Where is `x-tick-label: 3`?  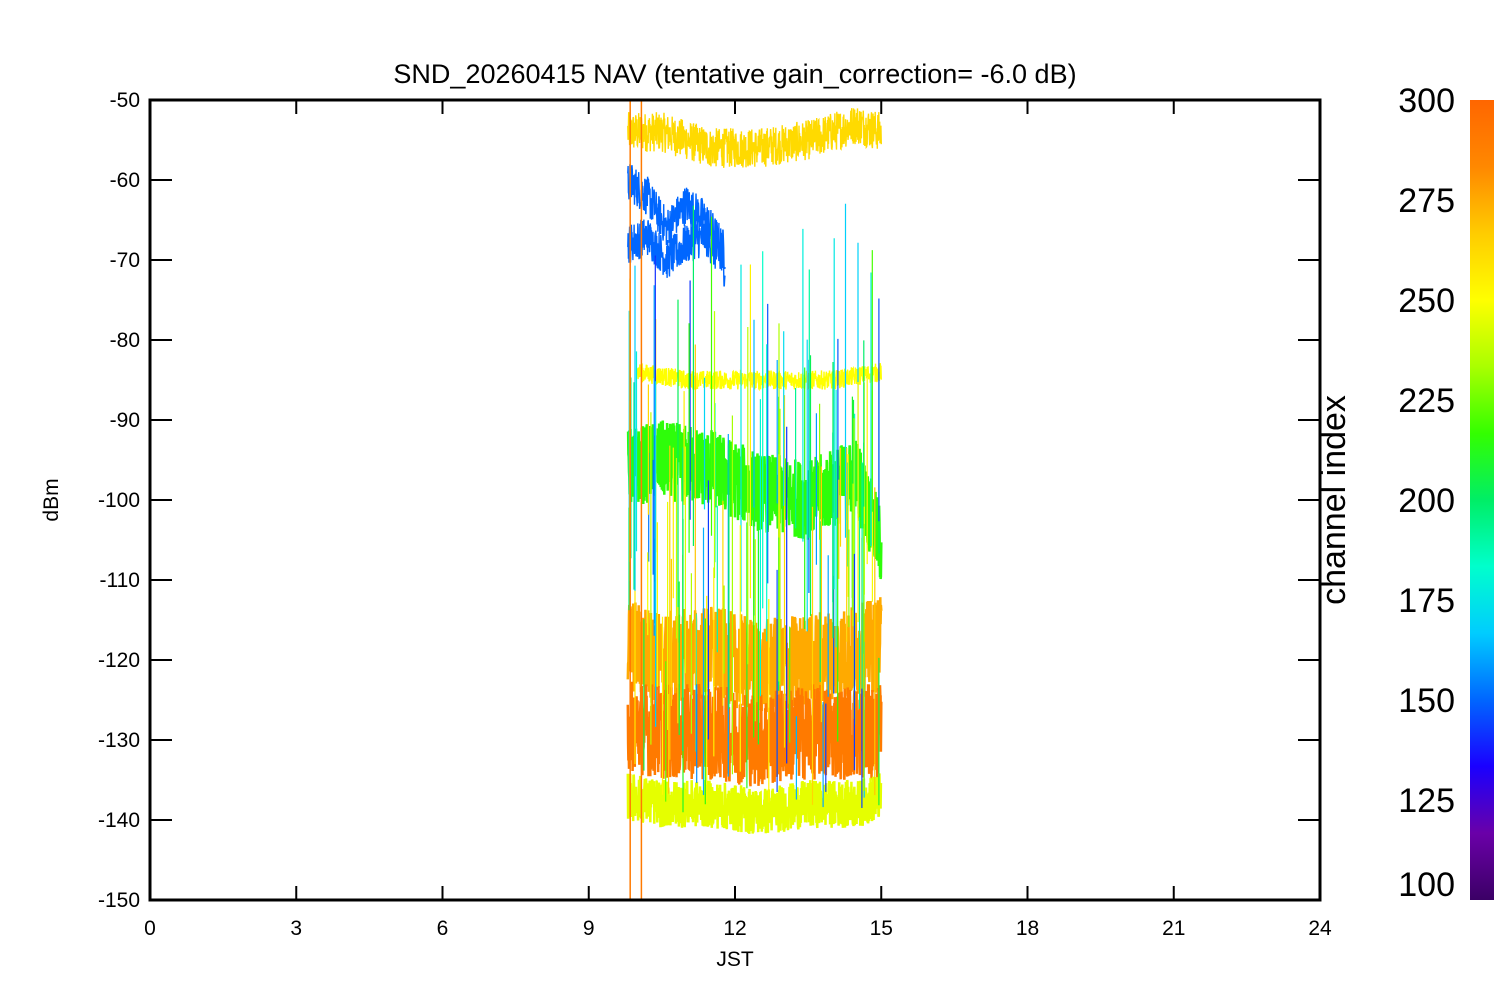
x-tick-label: 3 is located at coordinates (296, 928).